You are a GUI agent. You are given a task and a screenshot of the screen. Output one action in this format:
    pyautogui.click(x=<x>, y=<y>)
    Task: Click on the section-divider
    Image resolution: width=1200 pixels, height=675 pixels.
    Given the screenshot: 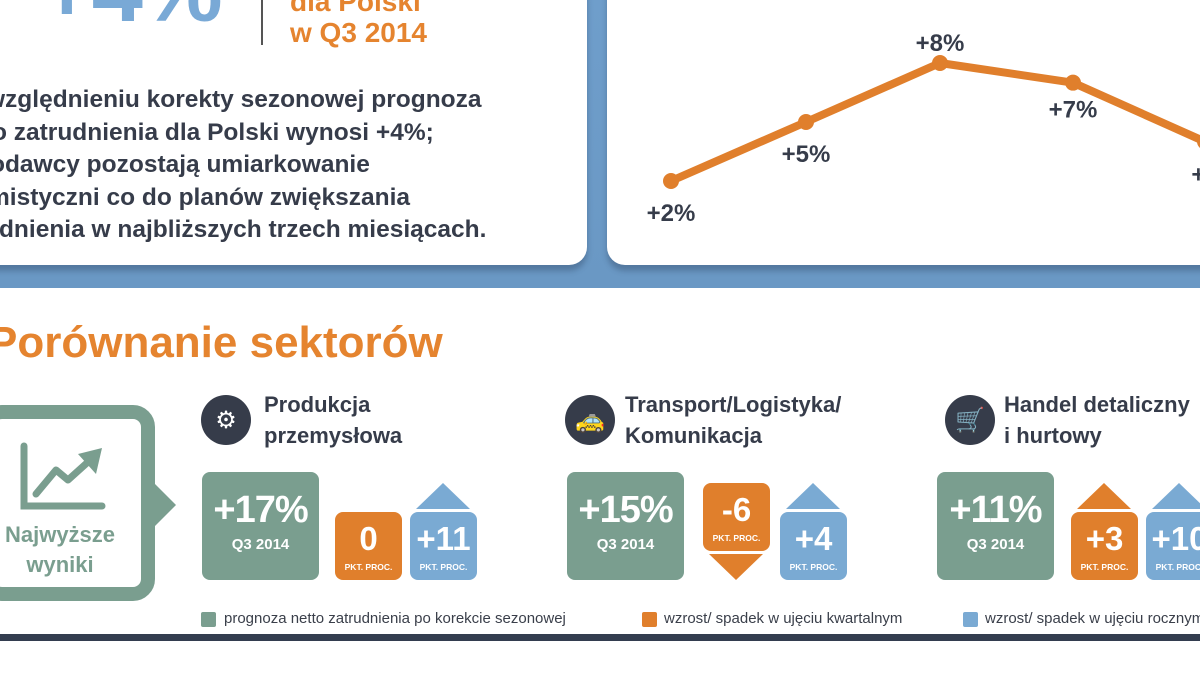 What is the action you would take?
    pyautogui.click(x=600, y=637)
    